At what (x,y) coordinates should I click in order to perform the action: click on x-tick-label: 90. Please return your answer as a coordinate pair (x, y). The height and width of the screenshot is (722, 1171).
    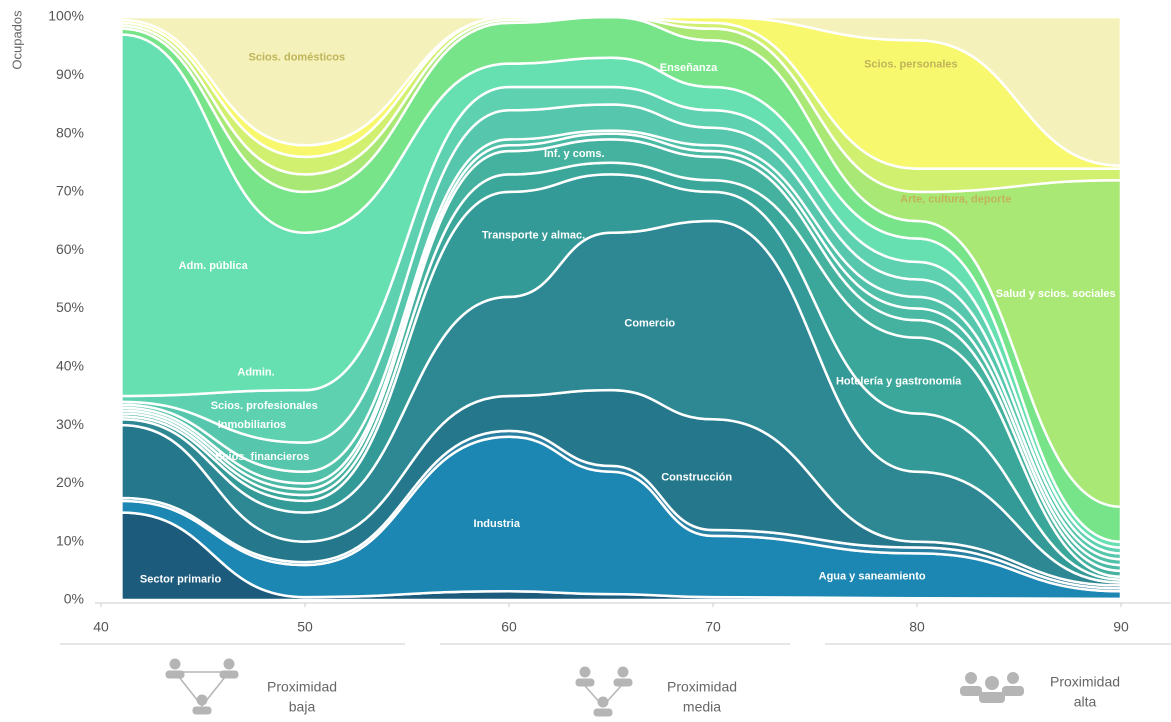
    Looking at the image, I should click on (1121, 627).